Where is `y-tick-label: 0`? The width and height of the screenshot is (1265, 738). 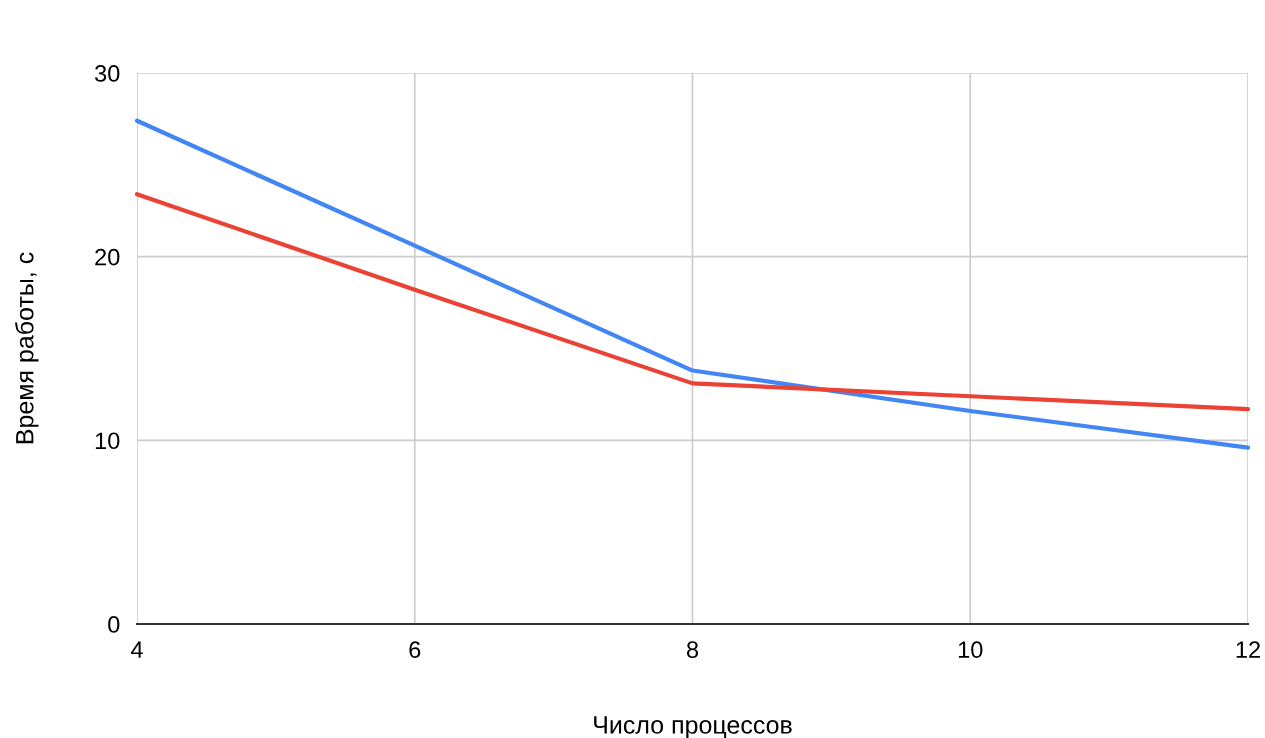 y-tick-label: 0 is located at coordinates (114, 624).